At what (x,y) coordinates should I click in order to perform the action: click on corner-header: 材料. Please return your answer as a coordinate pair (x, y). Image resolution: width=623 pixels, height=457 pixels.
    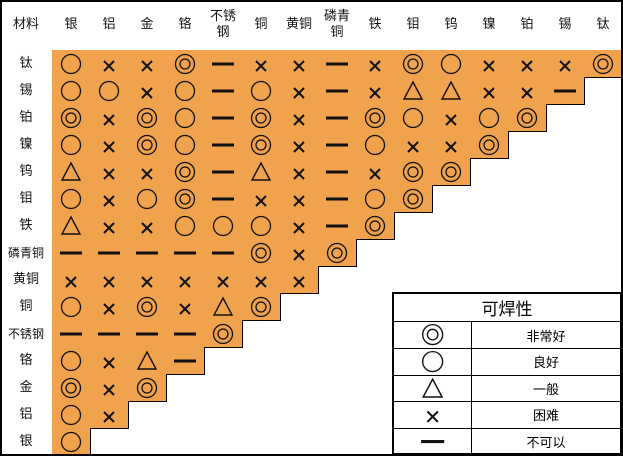
    Looking at the image, I should click on (26, 25).